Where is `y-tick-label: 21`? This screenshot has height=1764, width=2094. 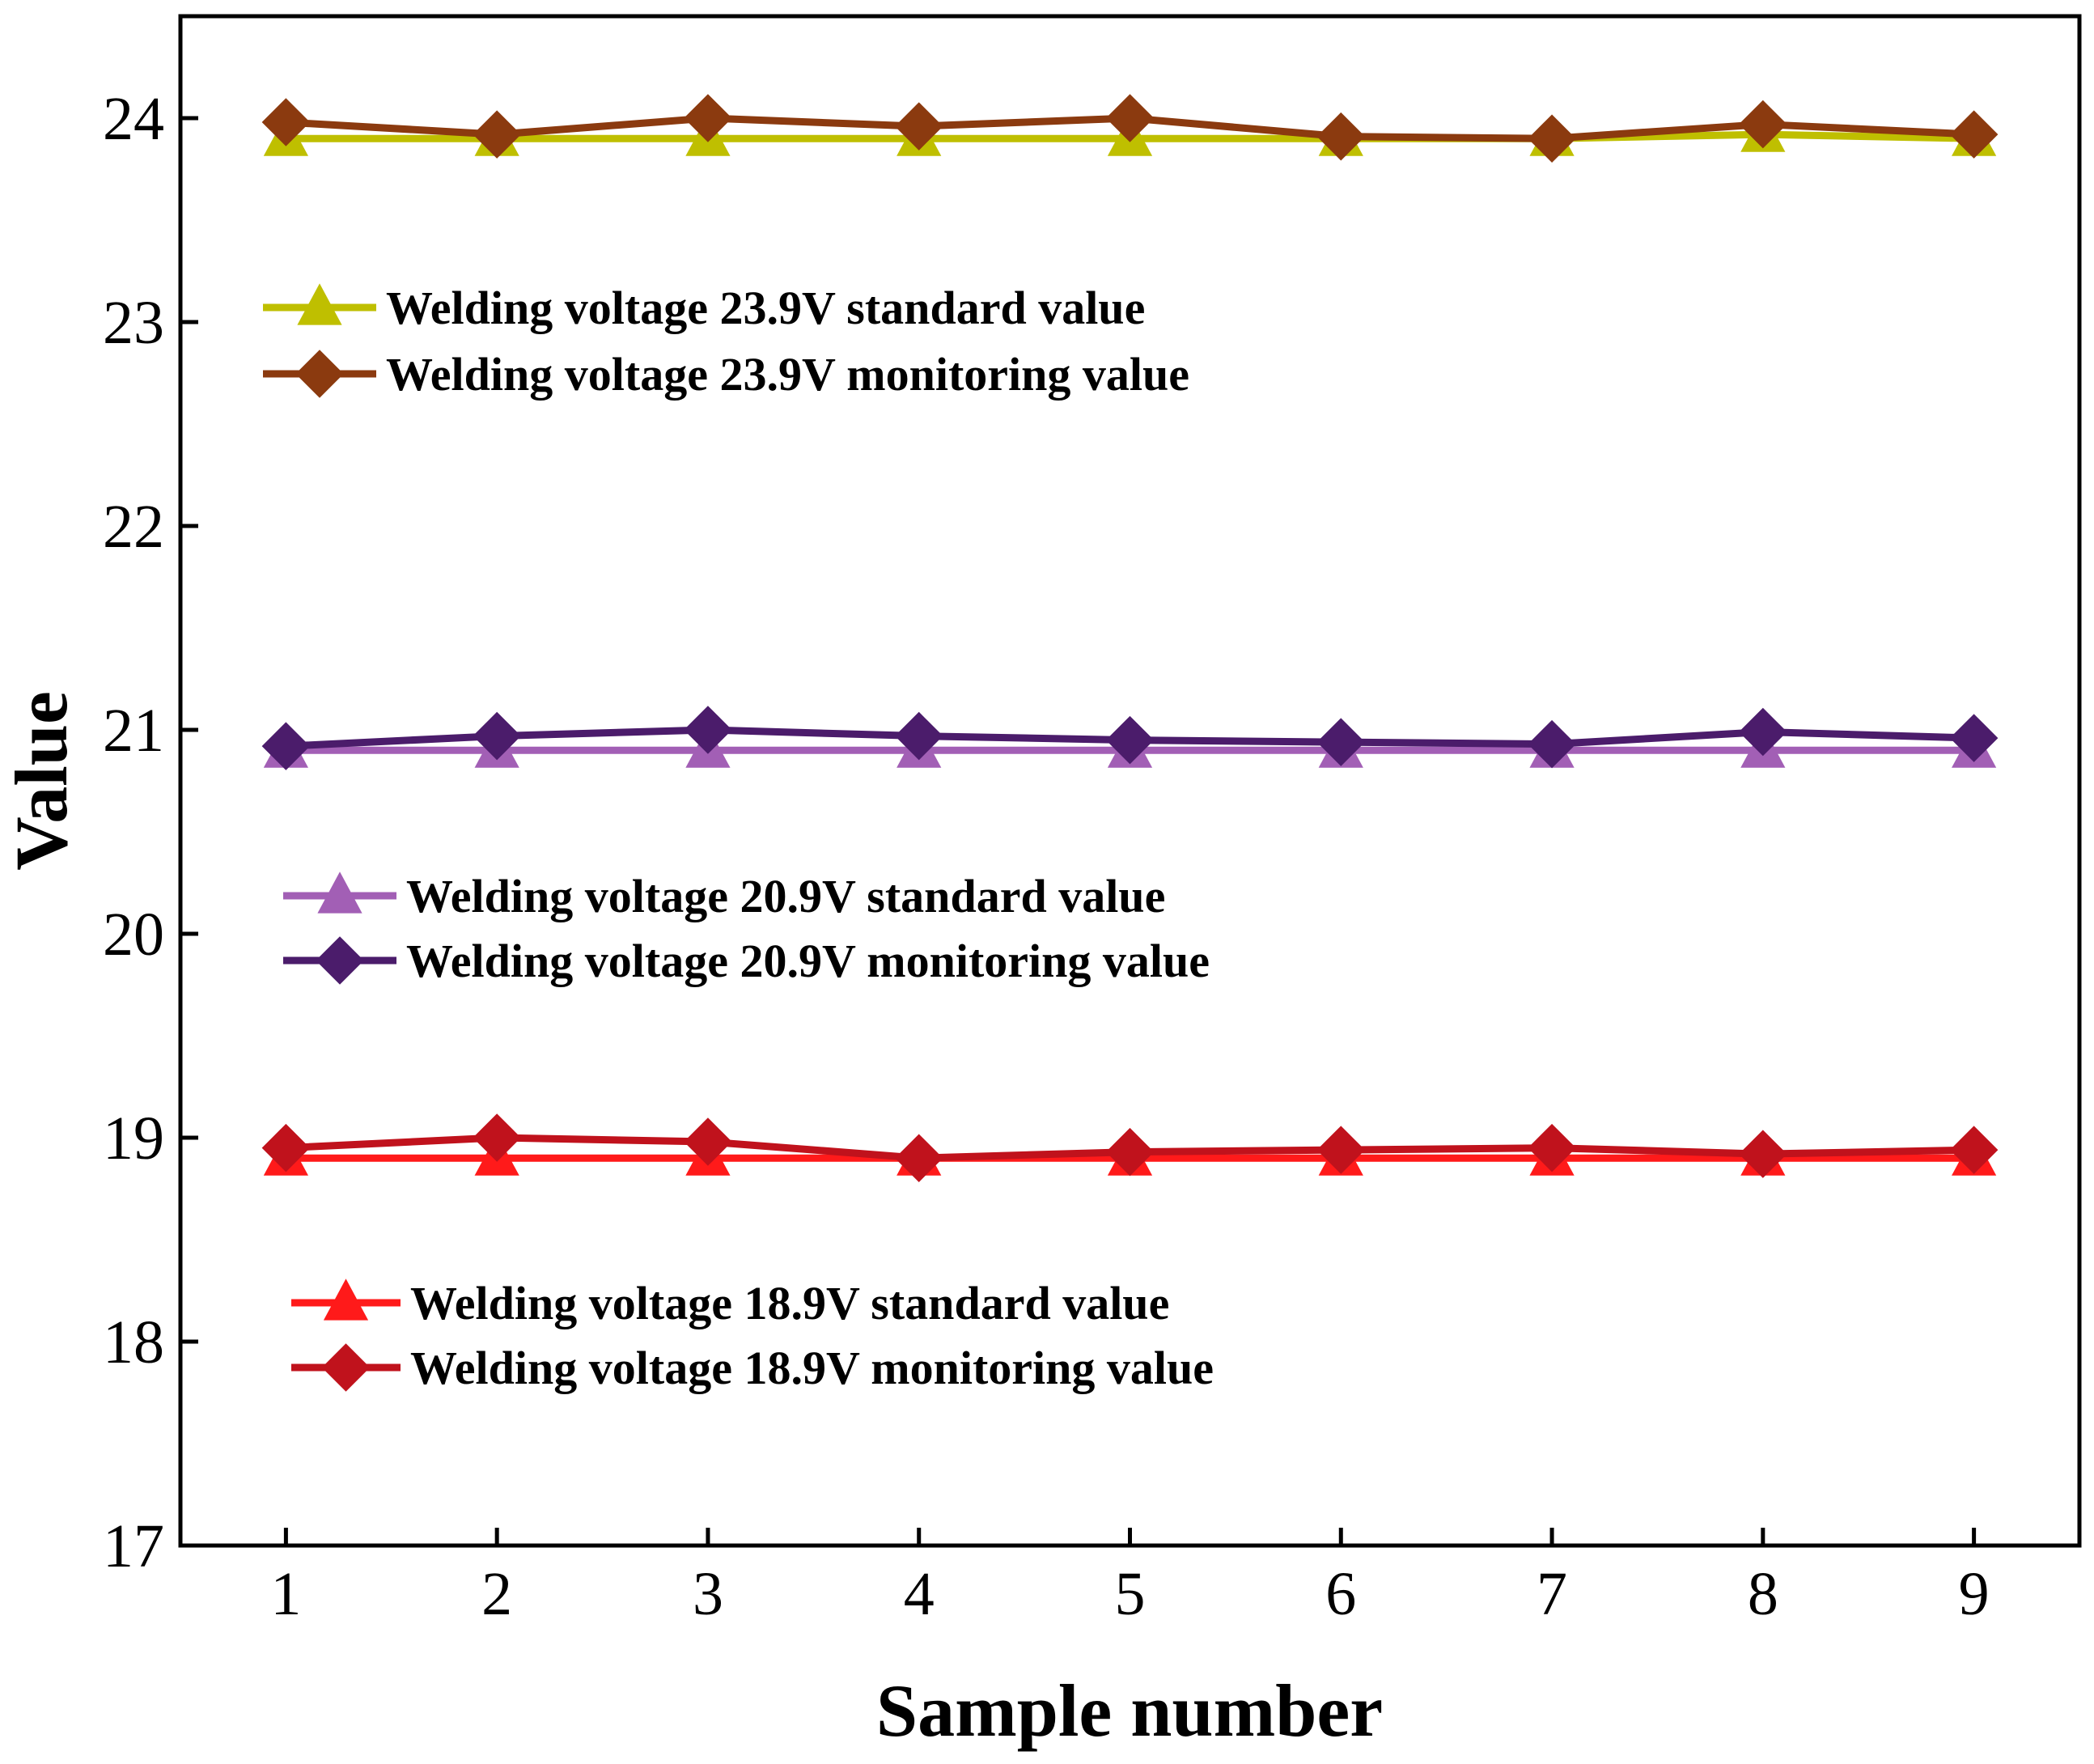
y-tick-label: 21 is located at coordinates (133, 731).